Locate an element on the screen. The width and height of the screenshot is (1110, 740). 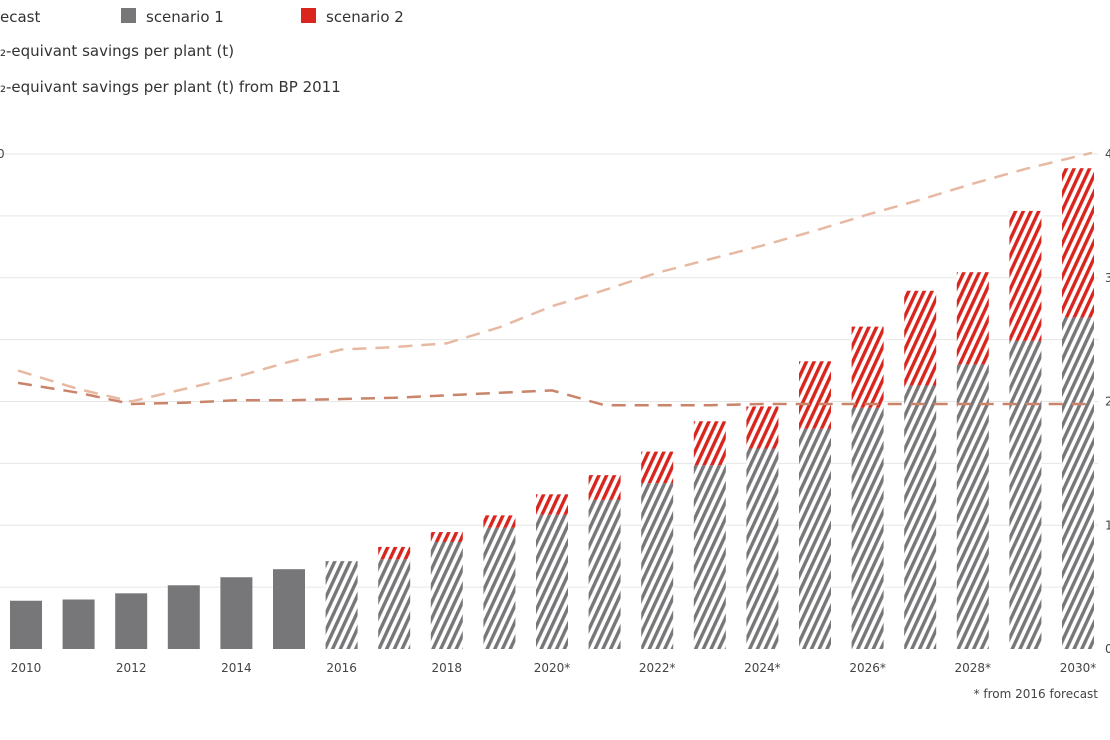
legend-scenario2-label: scenario 2 is located at coordinates (365, 17).